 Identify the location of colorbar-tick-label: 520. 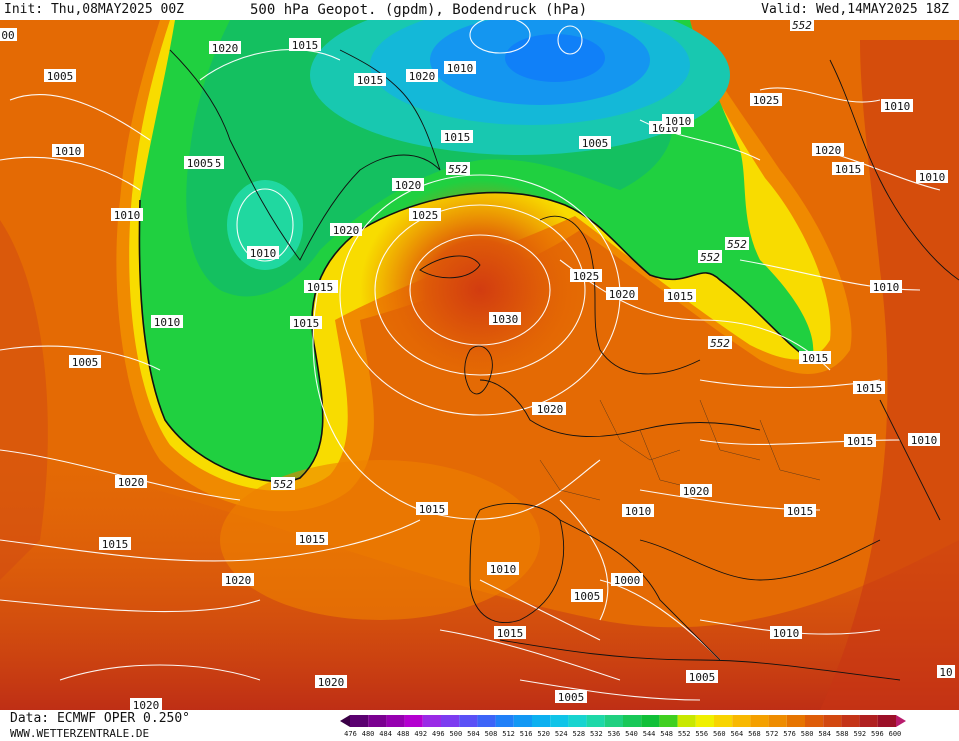
(544, 734).